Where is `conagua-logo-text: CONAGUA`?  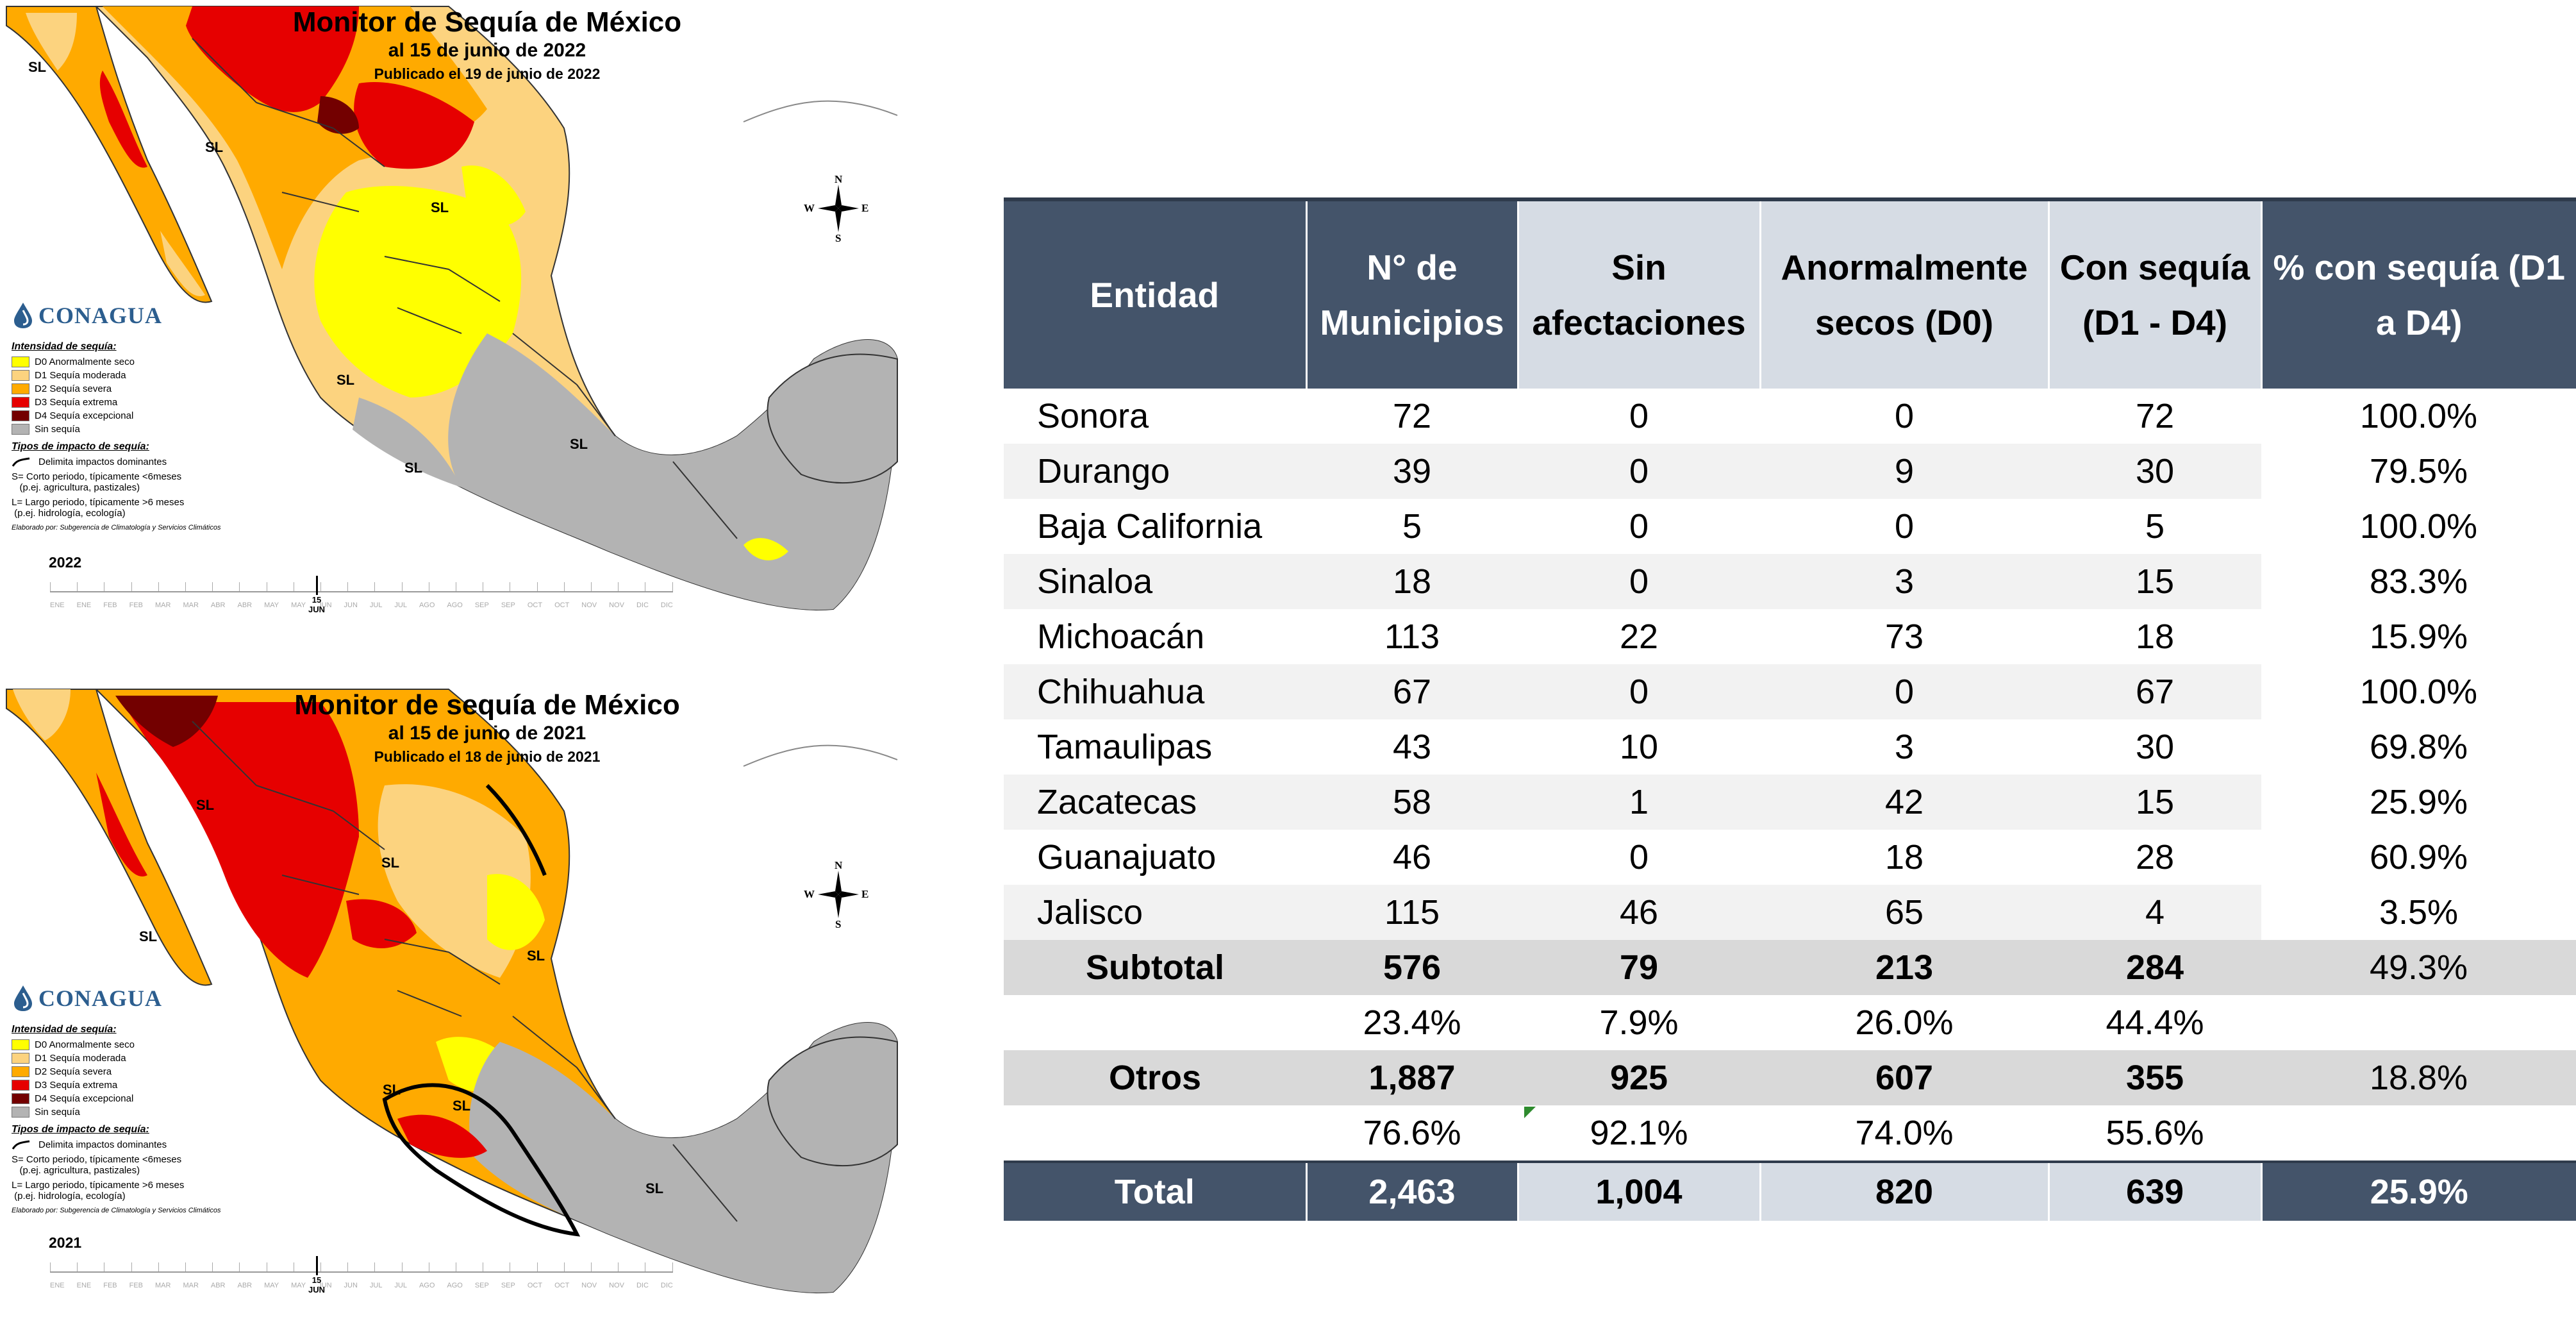
conagua-logo-text: CONAGUA is located at coordinates (100, 315).